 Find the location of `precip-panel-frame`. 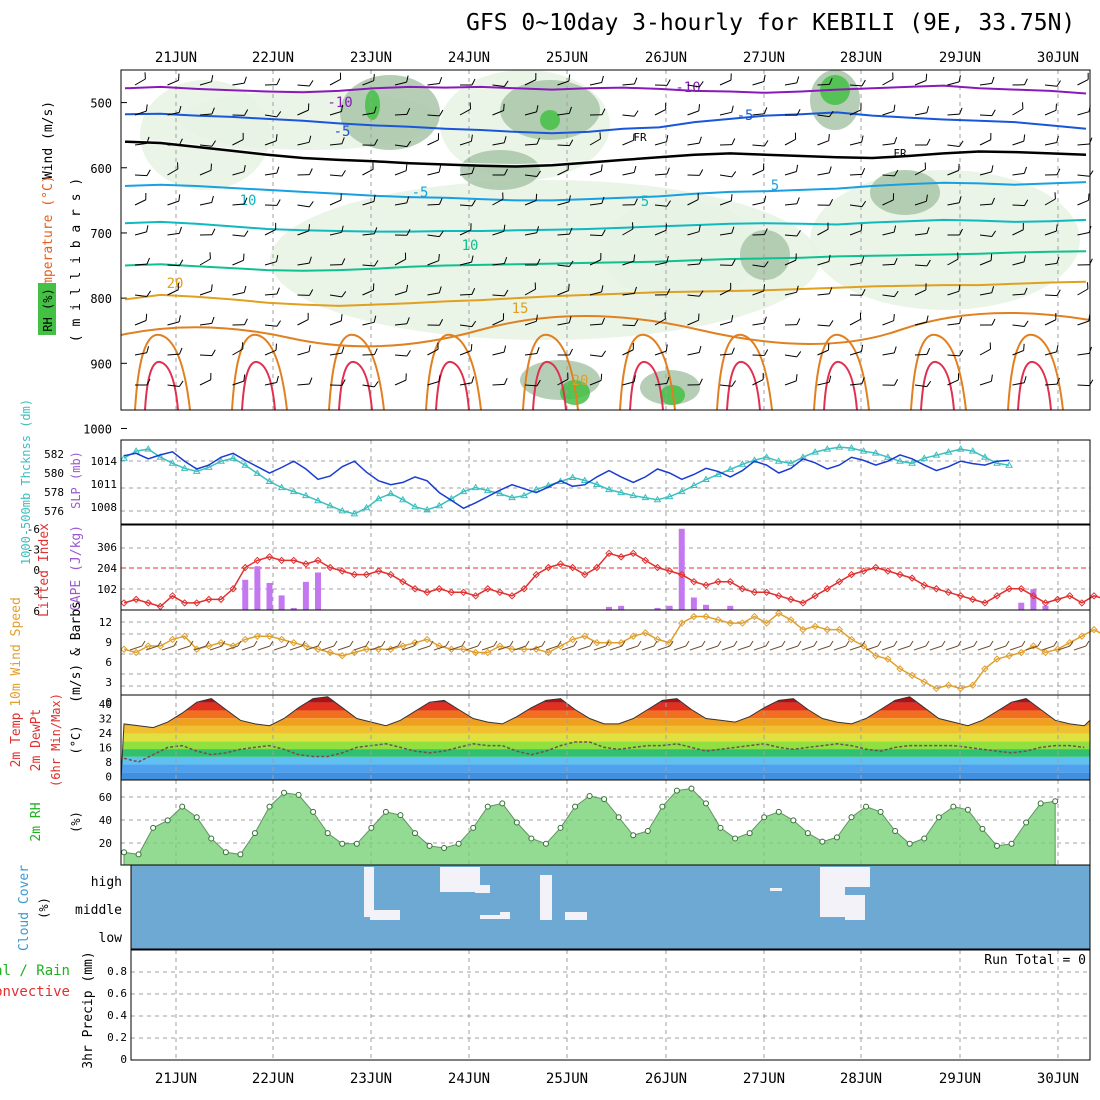

precip-panel-frame is located at coordinates (610, 1005).